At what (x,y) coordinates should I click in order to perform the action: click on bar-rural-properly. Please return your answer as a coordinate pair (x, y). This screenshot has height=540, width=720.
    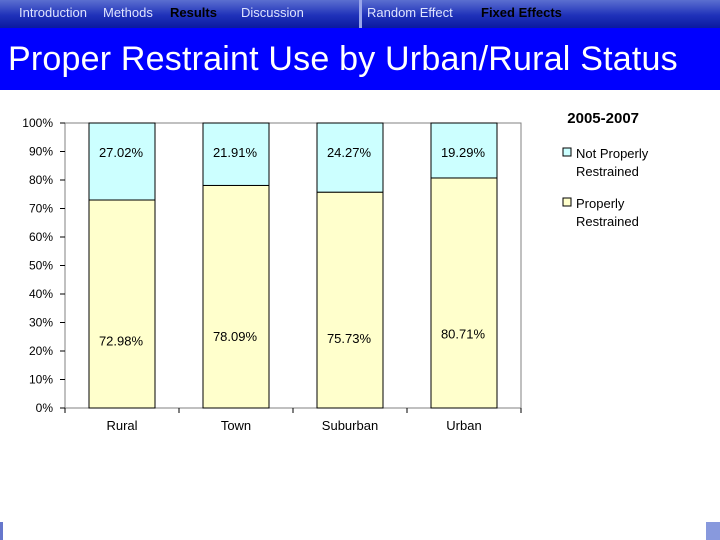
    Looking at the image, I should click on (122, 304).